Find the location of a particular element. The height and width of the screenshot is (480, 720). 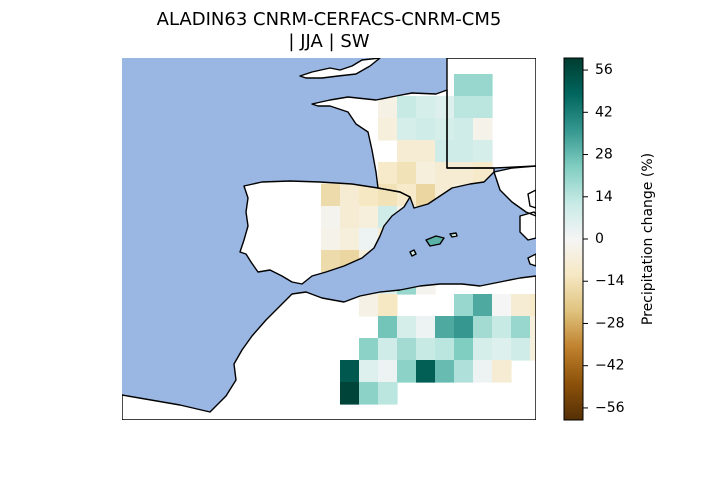

coastline-italy is located at coordinates (514, 191).